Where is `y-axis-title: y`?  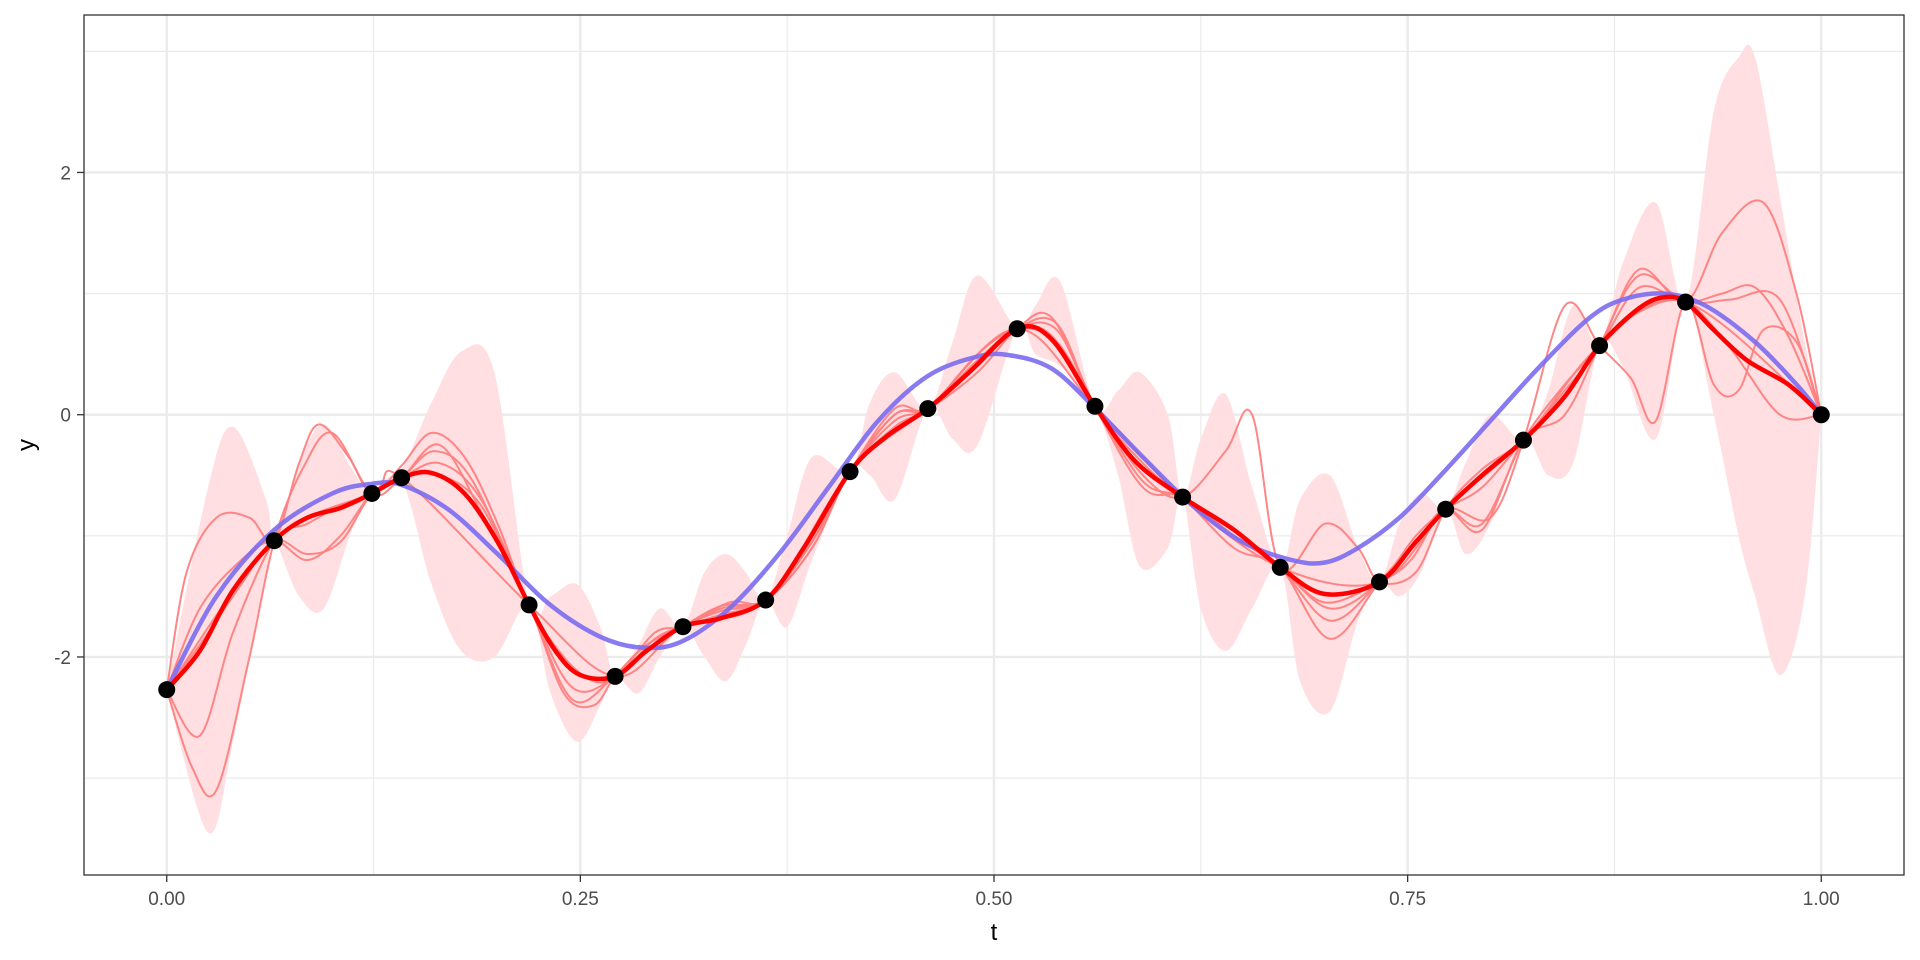
y-axis-title: y is located at coordinates (26, 445).